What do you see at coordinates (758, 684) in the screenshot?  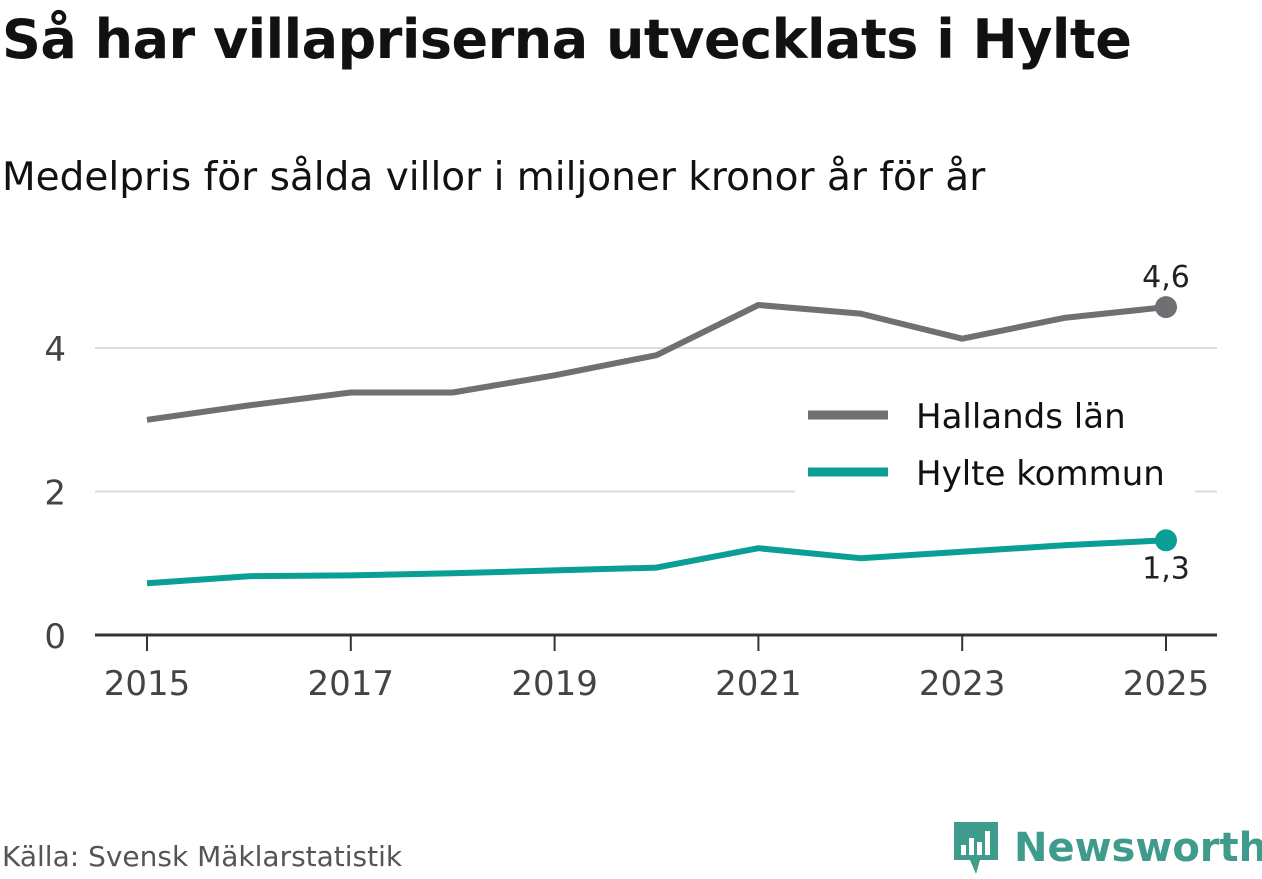 I see `x-tick-label: 2021` at bounding box center [758, 684].